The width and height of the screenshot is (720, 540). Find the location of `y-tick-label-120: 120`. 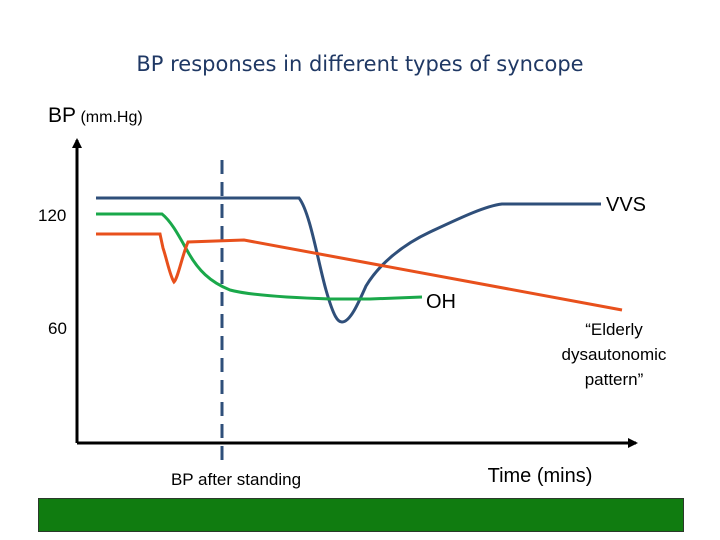

y-tick-label-120: 120 is located at coordinates (52, 215).